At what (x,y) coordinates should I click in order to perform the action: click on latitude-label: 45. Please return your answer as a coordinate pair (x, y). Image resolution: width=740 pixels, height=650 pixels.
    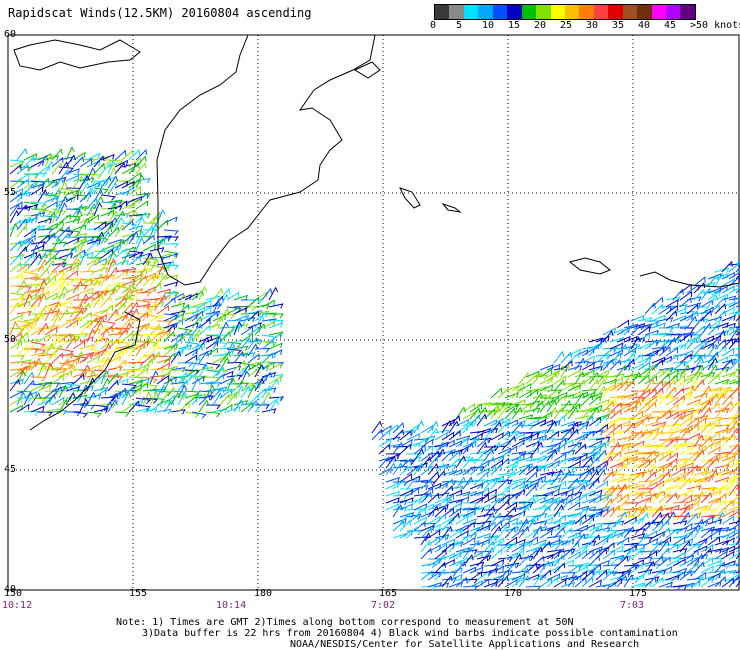
    Looking at the image, I should click on (10, 469).